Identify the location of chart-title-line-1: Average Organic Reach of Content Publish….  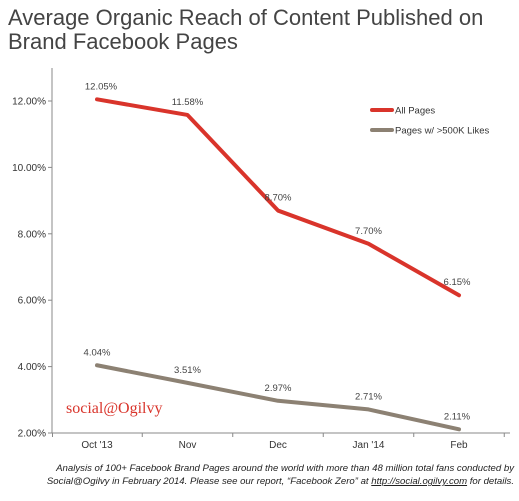
(246, 17).